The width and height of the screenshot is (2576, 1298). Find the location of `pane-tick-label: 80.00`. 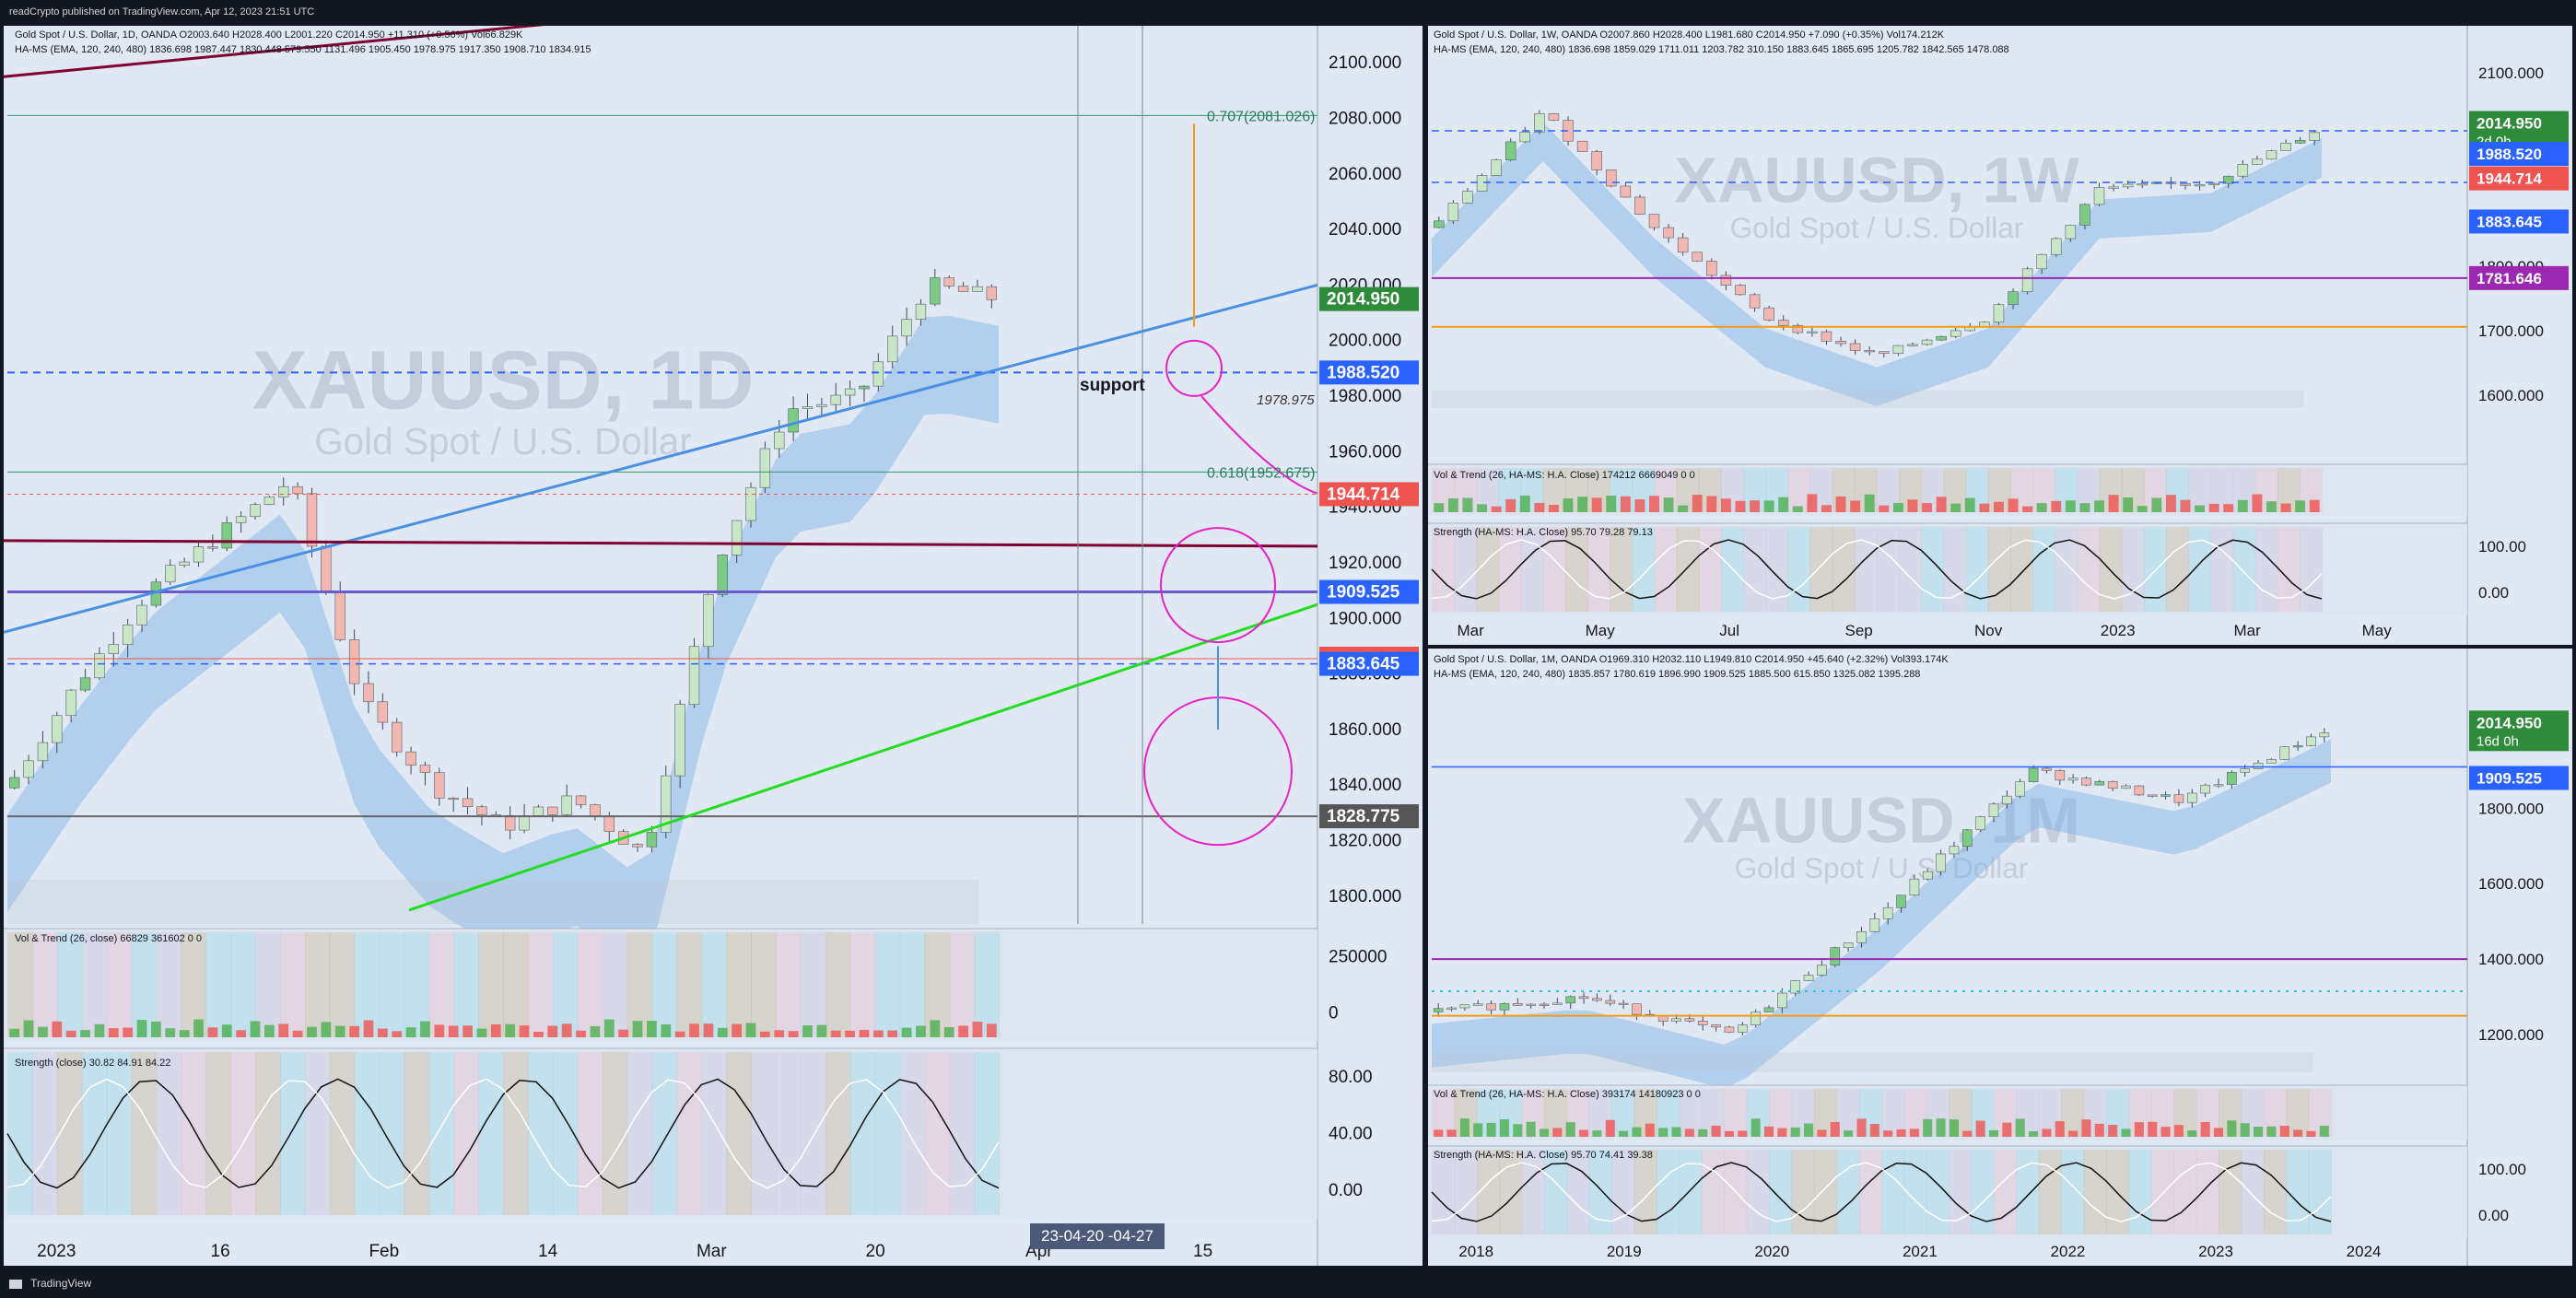

pane-tick-label: 80.00 is located at coordinates (1351, 1077).